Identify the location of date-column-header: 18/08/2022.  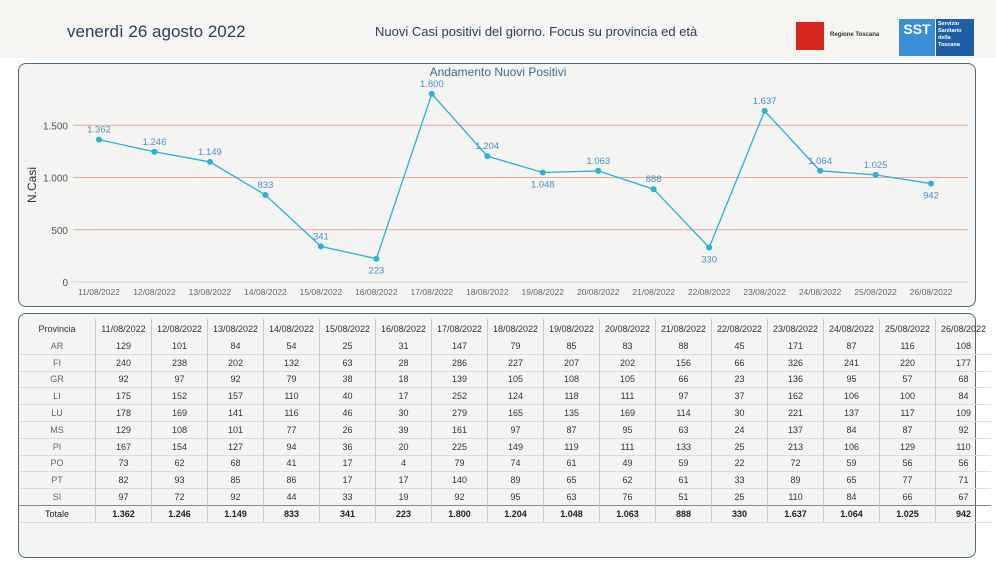
(515, 328).